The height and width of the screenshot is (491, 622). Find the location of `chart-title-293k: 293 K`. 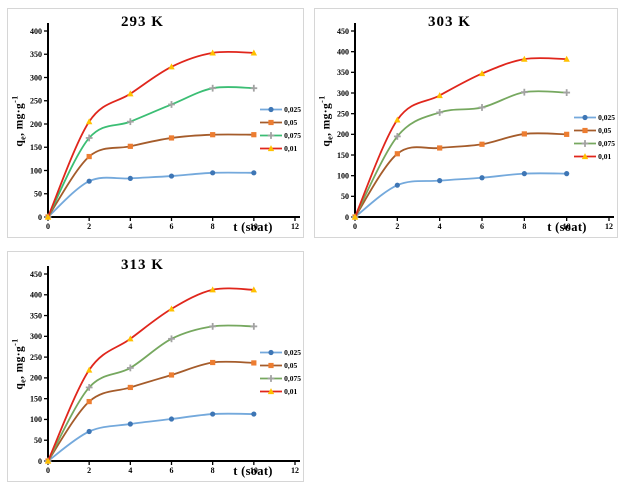

chart-title-293k: 293 K is located at coordinates (142, 22).